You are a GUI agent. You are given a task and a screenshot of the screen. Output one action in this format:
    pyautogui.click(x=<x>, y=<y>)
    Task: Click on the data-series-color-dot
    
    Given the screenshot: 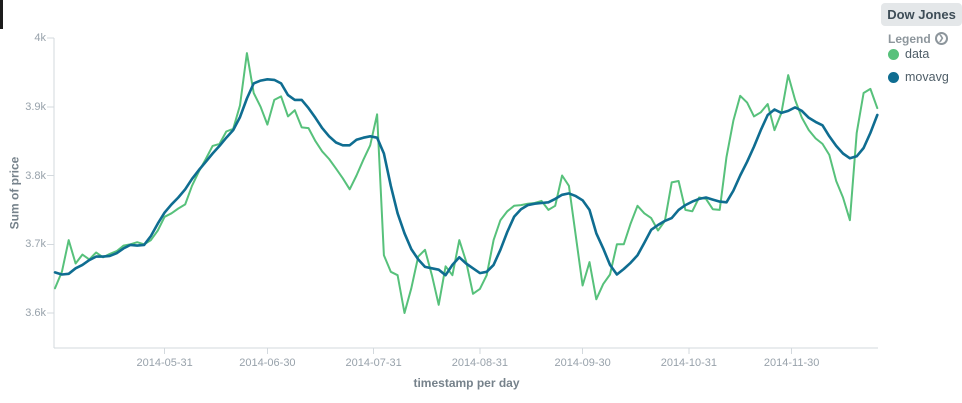 What is the action you would take?
    pyautogui.click(x=893, y=54)
    